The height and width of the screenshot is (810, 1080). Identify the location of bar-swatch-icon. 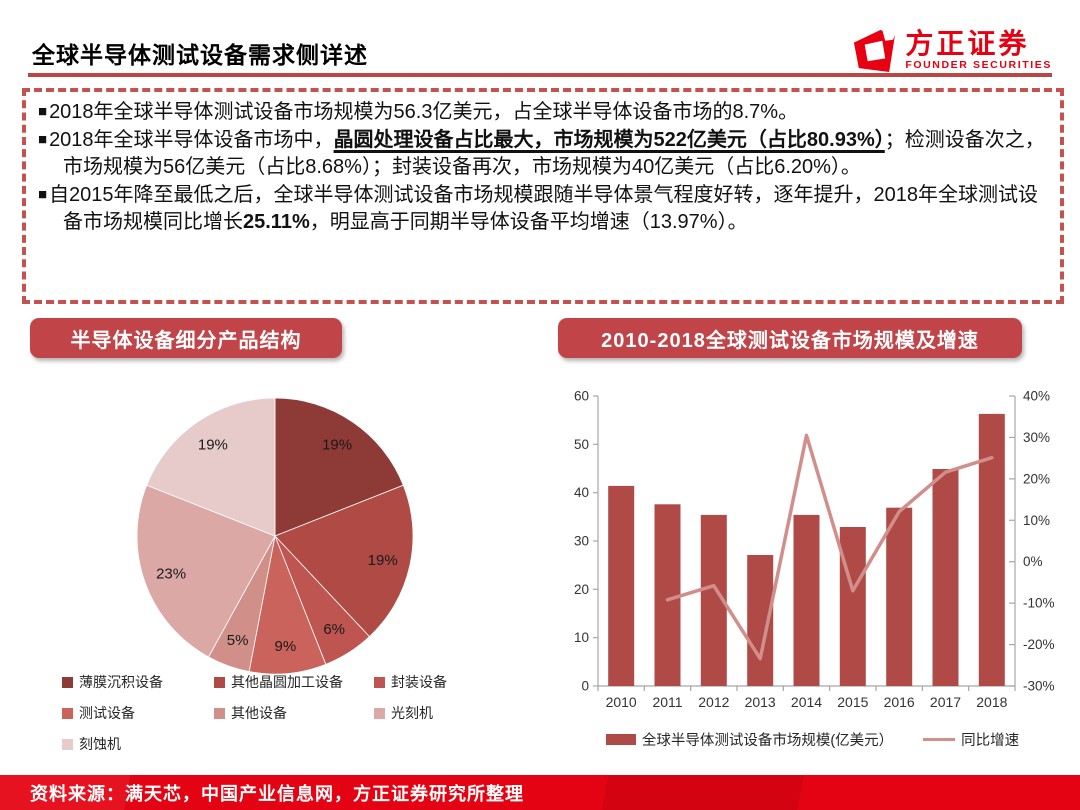
(620, 739).